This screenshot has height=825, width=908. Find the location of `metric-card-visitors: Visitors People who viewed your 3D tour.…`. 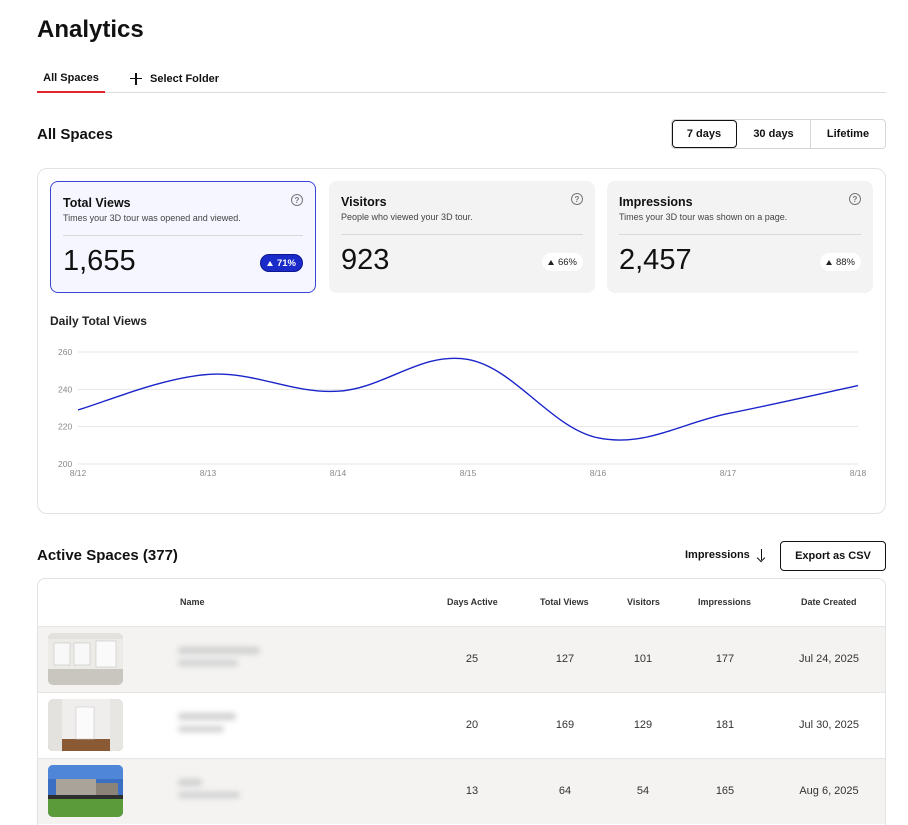

metric-card-visitors: Visitors People who viewed your 3D tour.… is located at coordinates (462, 237).